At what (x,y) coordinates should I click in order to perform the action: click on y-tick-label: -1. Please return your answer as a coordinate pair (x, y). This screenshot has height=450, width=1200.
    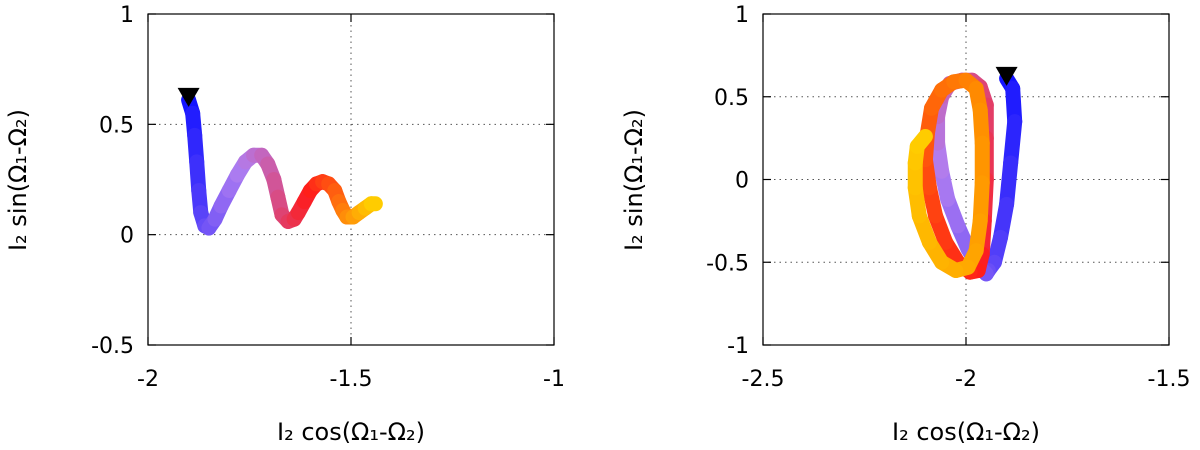
    Looking at the image, I should click on (738, 346).